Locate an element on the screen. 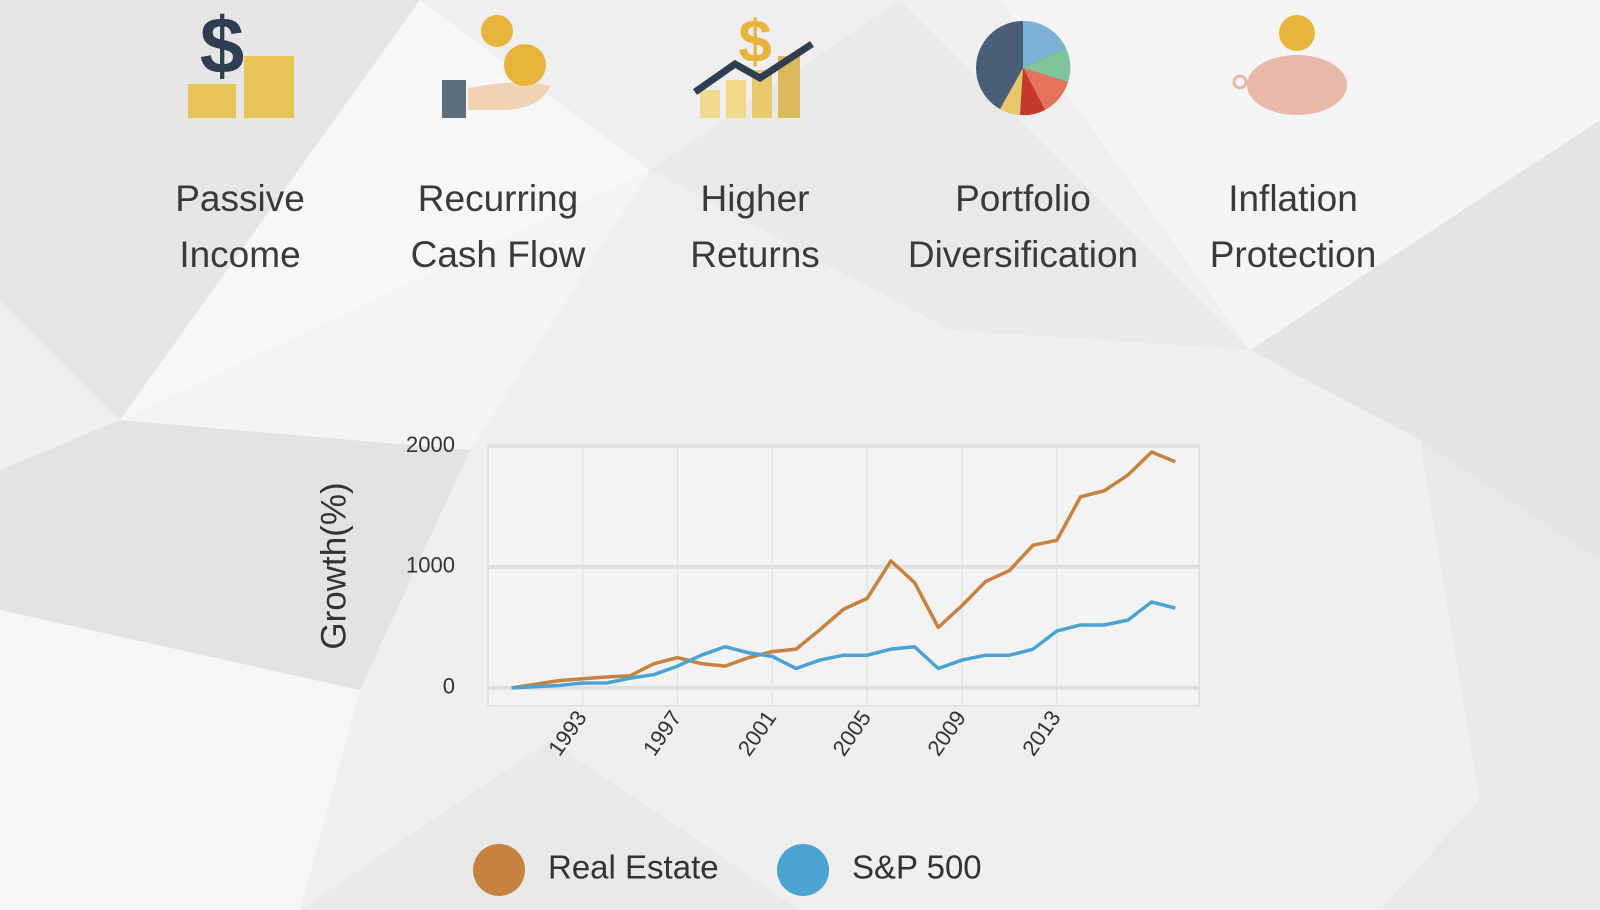  y-tick-label: 0 is located at coordinates (449, 686).